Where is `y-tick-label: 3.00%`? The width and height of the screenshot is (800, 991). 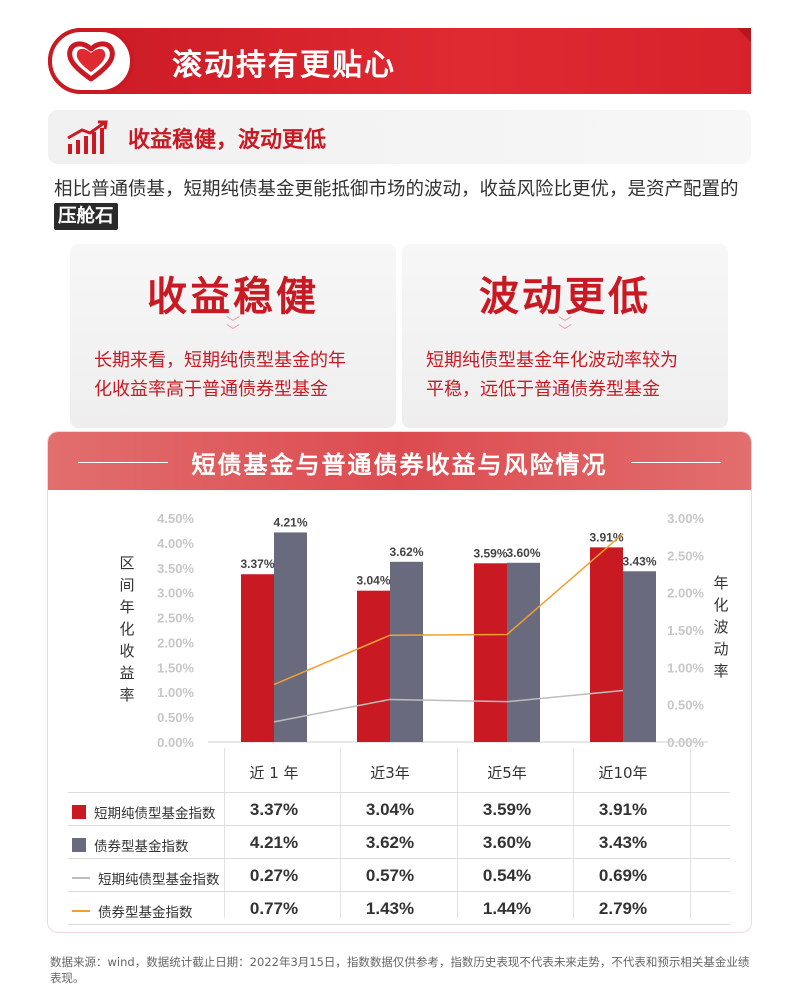
y-tick-label: 3.00% is located at coordinates (175, 593).